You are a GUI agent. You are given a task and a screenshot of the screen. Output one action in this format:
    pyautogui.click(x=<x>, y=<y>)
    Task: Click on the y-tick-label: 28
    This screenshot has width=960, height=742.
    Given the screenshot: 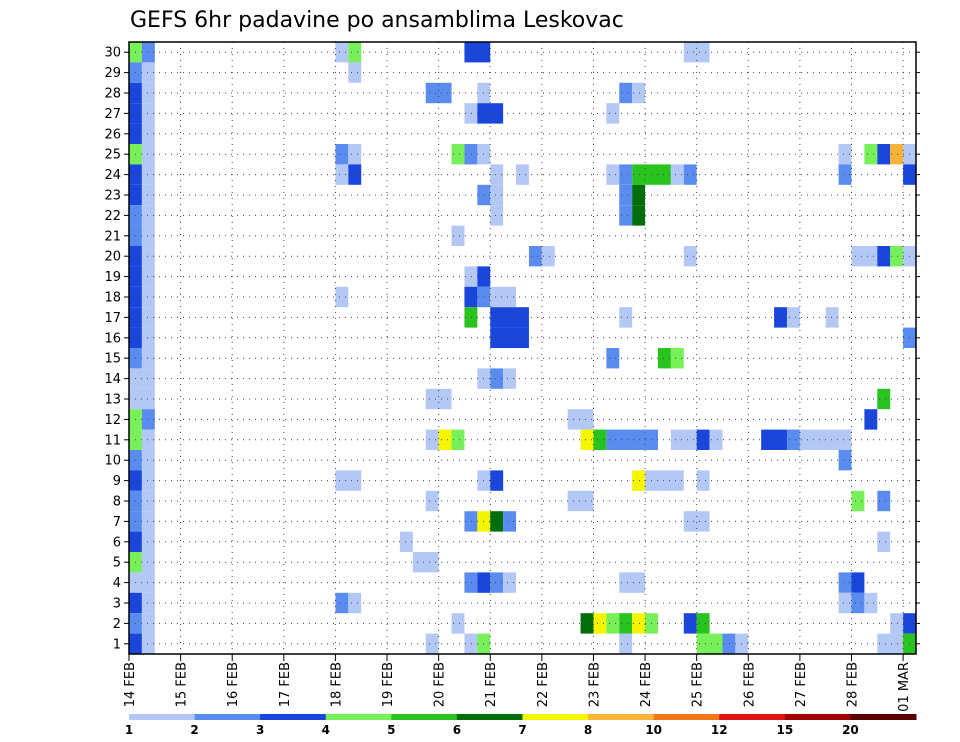 What is the action you would take?
    pyautogui.click(x=112, y=94)
    